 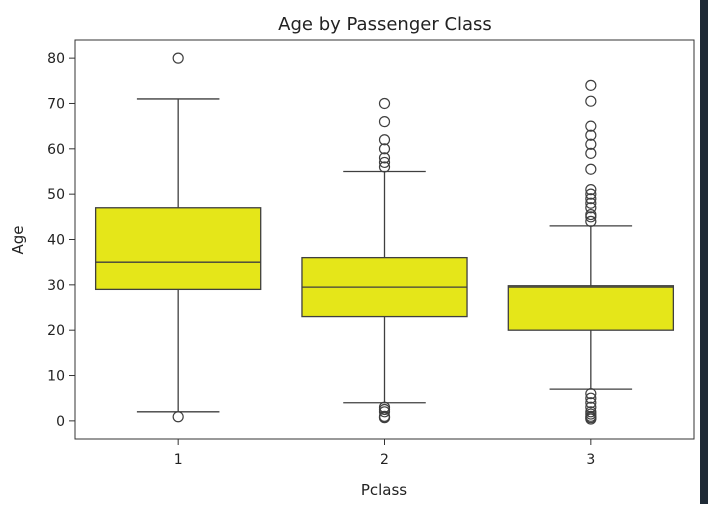 I want to click on x-axis: 1 2 3, so click(x=384, y=453).